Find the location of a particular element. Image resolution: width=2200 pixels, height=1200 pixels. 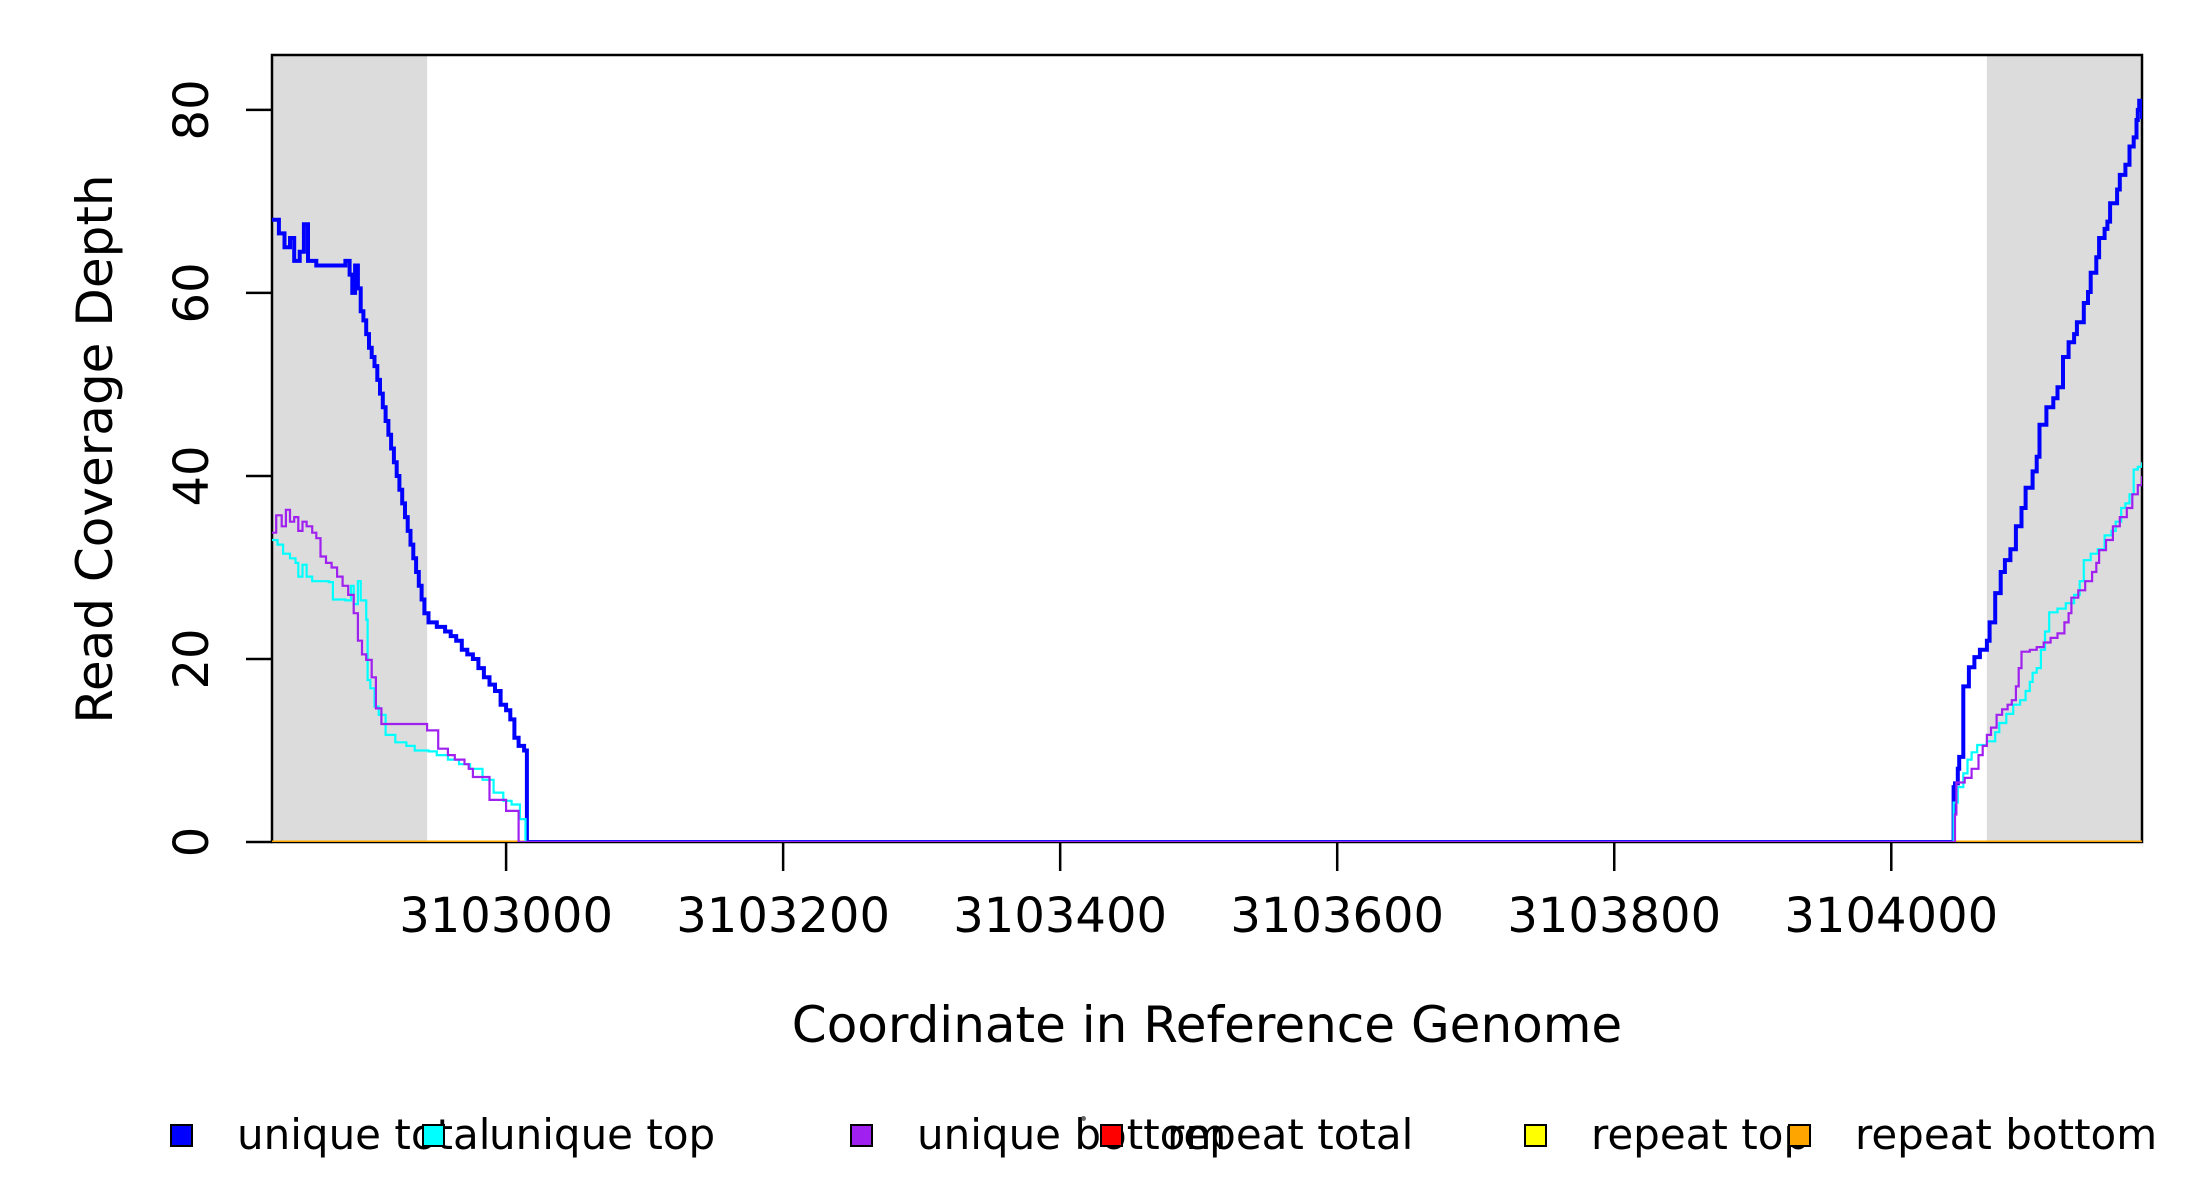

x-axis-title: Coordinate in Reference Genome is located at coordinates (1207, 1025).